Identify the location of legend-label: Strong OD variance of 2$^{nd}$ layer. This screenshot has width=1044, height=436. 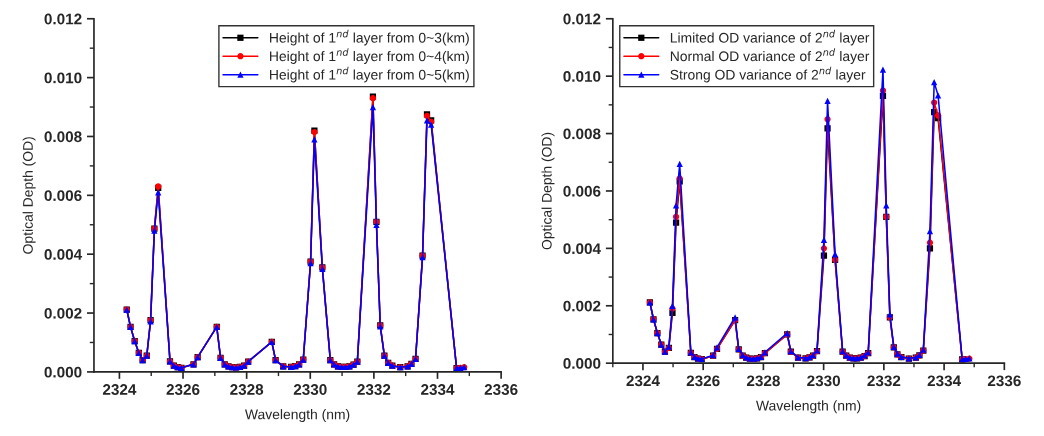
(768, 74).